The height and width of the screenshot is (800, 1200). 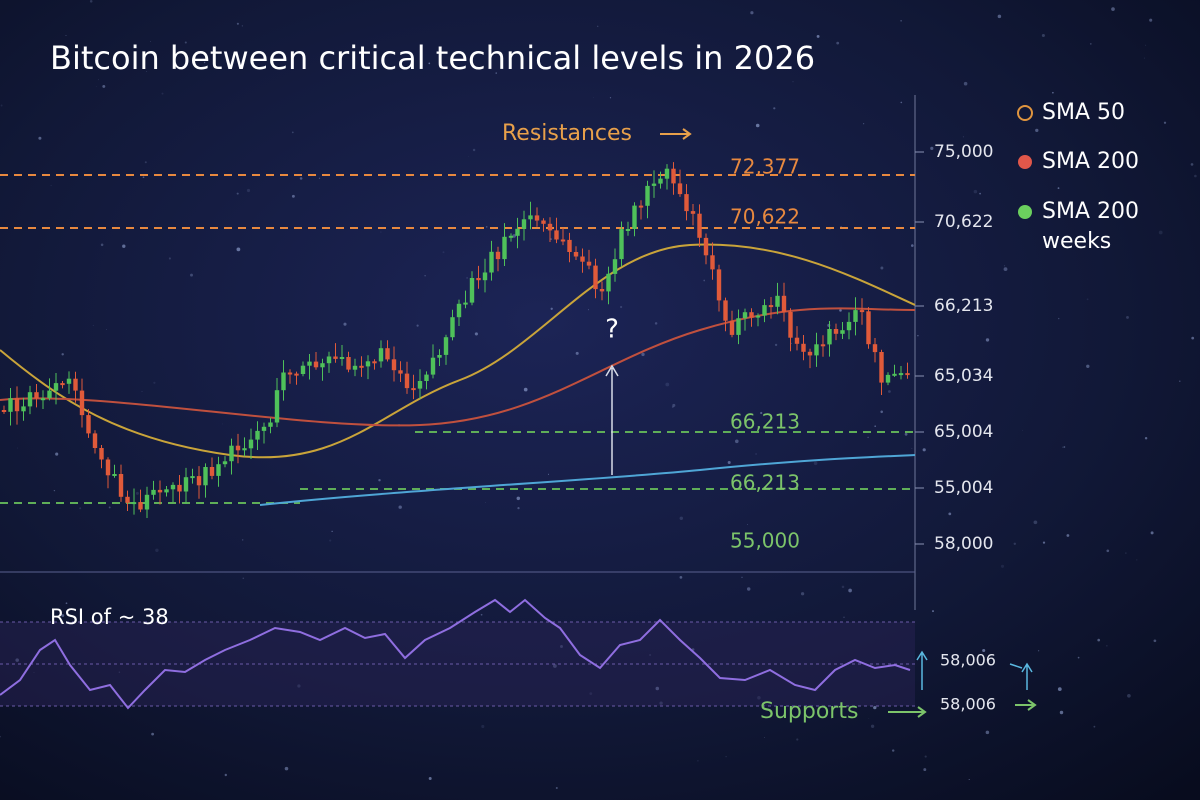 I want to click on rsi-line, so click(x=455, y=654).